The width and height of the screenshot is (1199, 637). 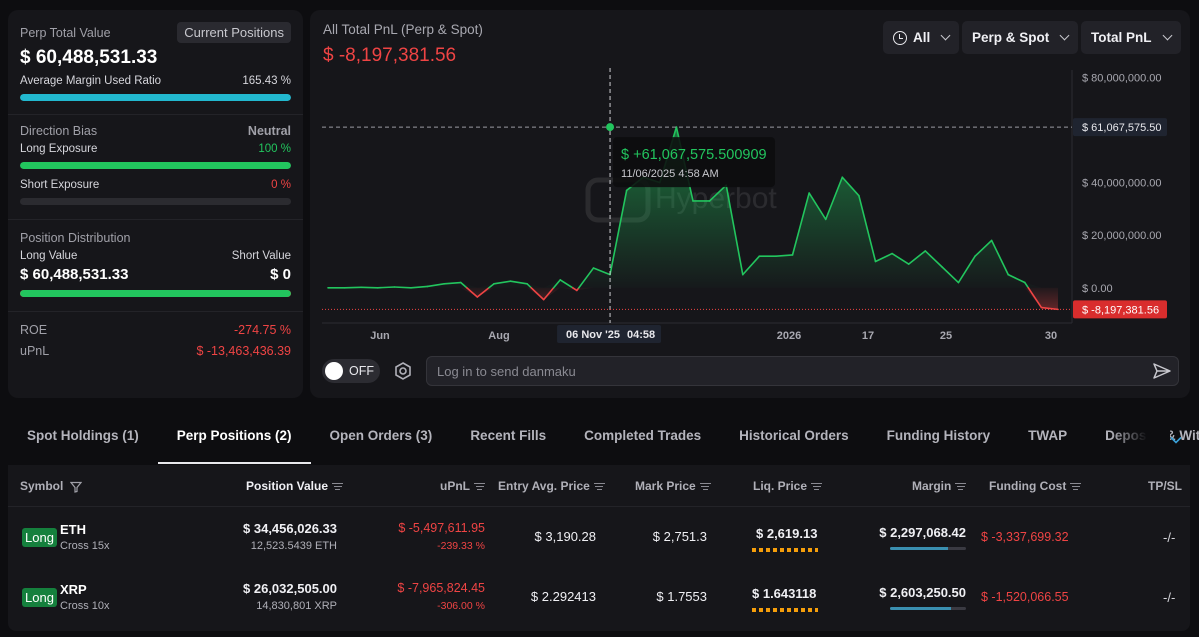 I want to click on mark-price: $ 1.7553, so click(x=681, y=596).